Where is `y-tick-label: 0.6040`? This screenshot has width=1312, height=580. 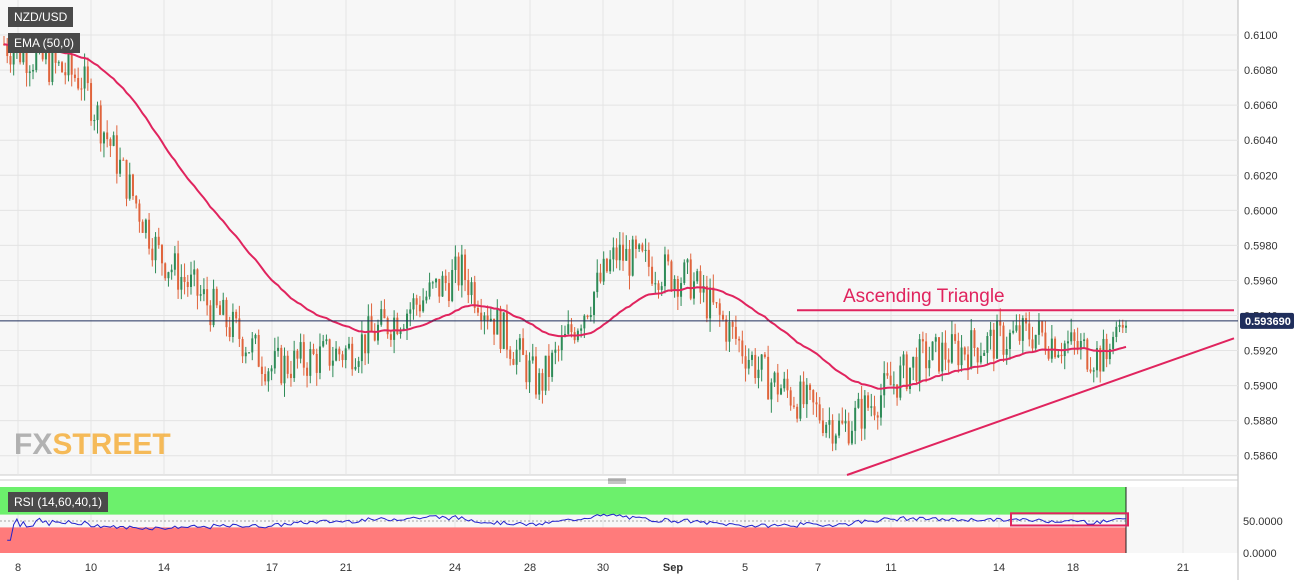
y-tick-label: 0.6040 is located at coordinates (1261, 141).